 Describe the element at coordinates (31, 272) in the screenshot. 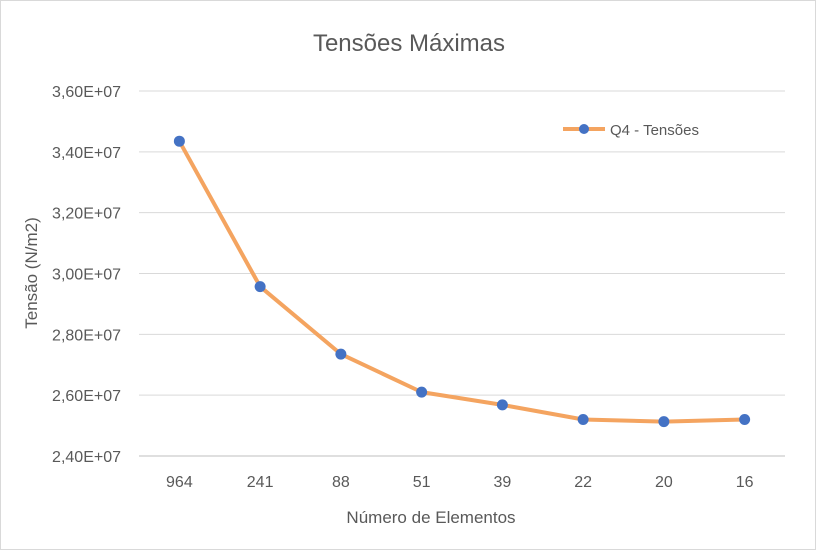

I see `y-axis-title: Tensão (N/m2)` at that location.